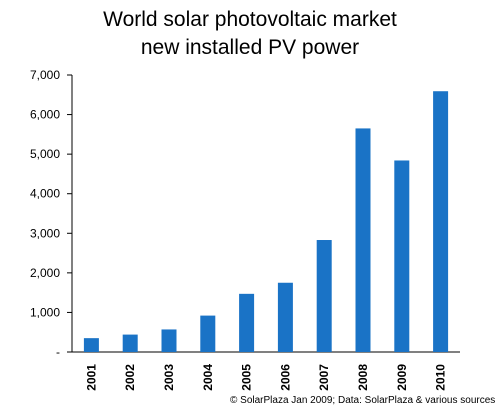 The height and width of the screenshot is (412, 500). What do you see at coordinates (402, 256) in the screenshot?
I see `bar-2009` at bounding box center [402, 256].